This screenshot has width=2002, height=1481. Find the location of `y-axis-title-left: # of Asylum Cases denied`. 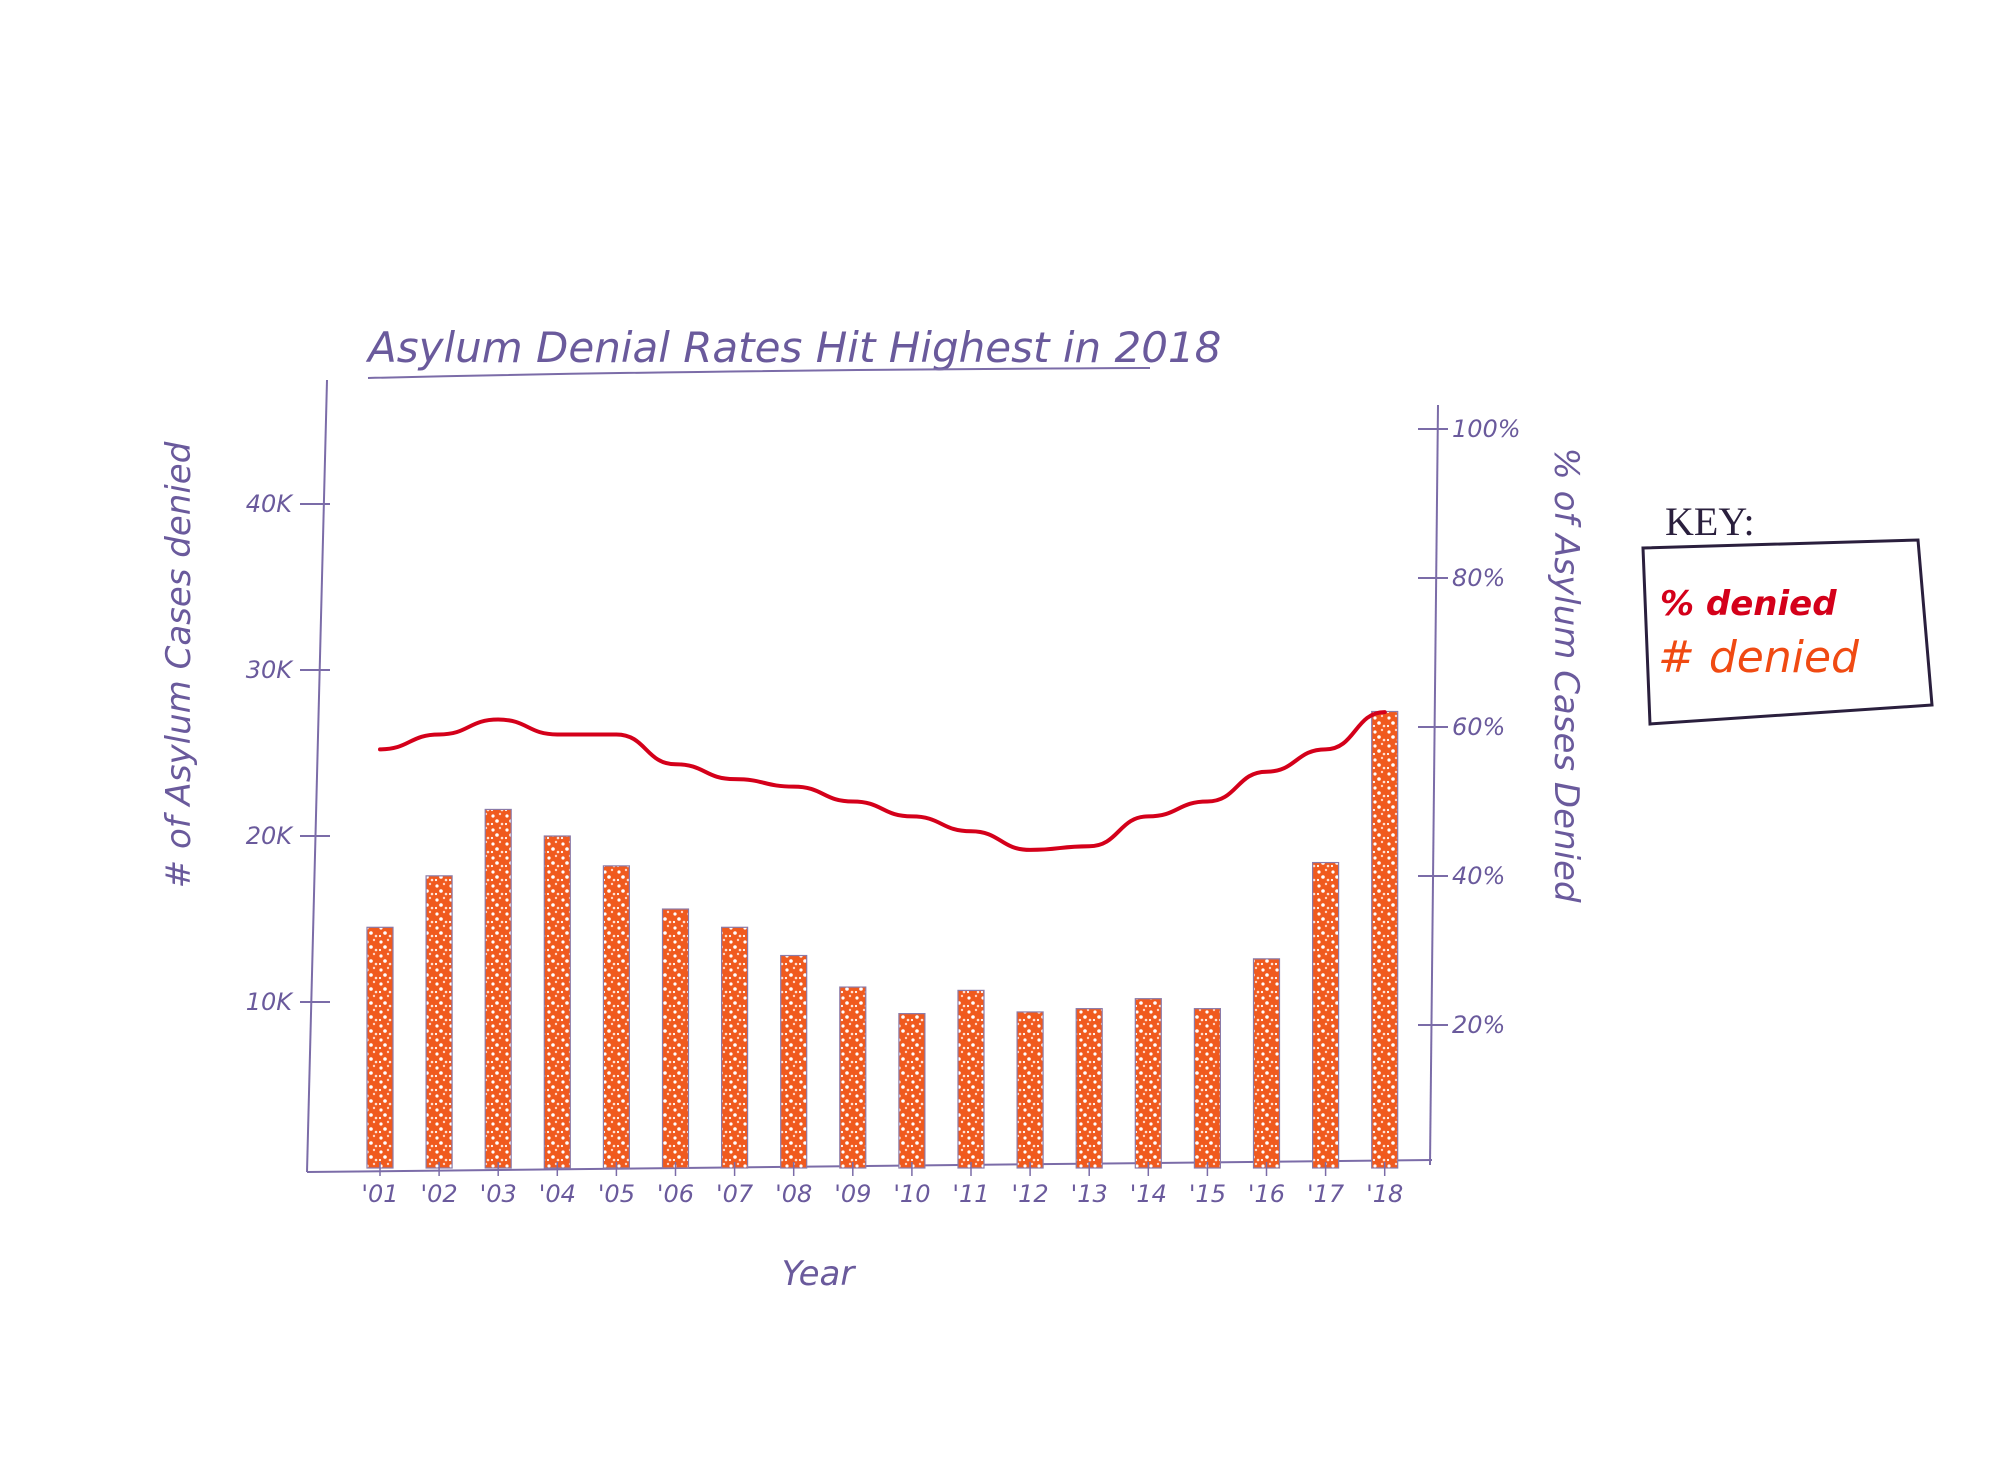

y-axis-title-left: # of Asylum Cases denied is located at coordinates (179, 664).